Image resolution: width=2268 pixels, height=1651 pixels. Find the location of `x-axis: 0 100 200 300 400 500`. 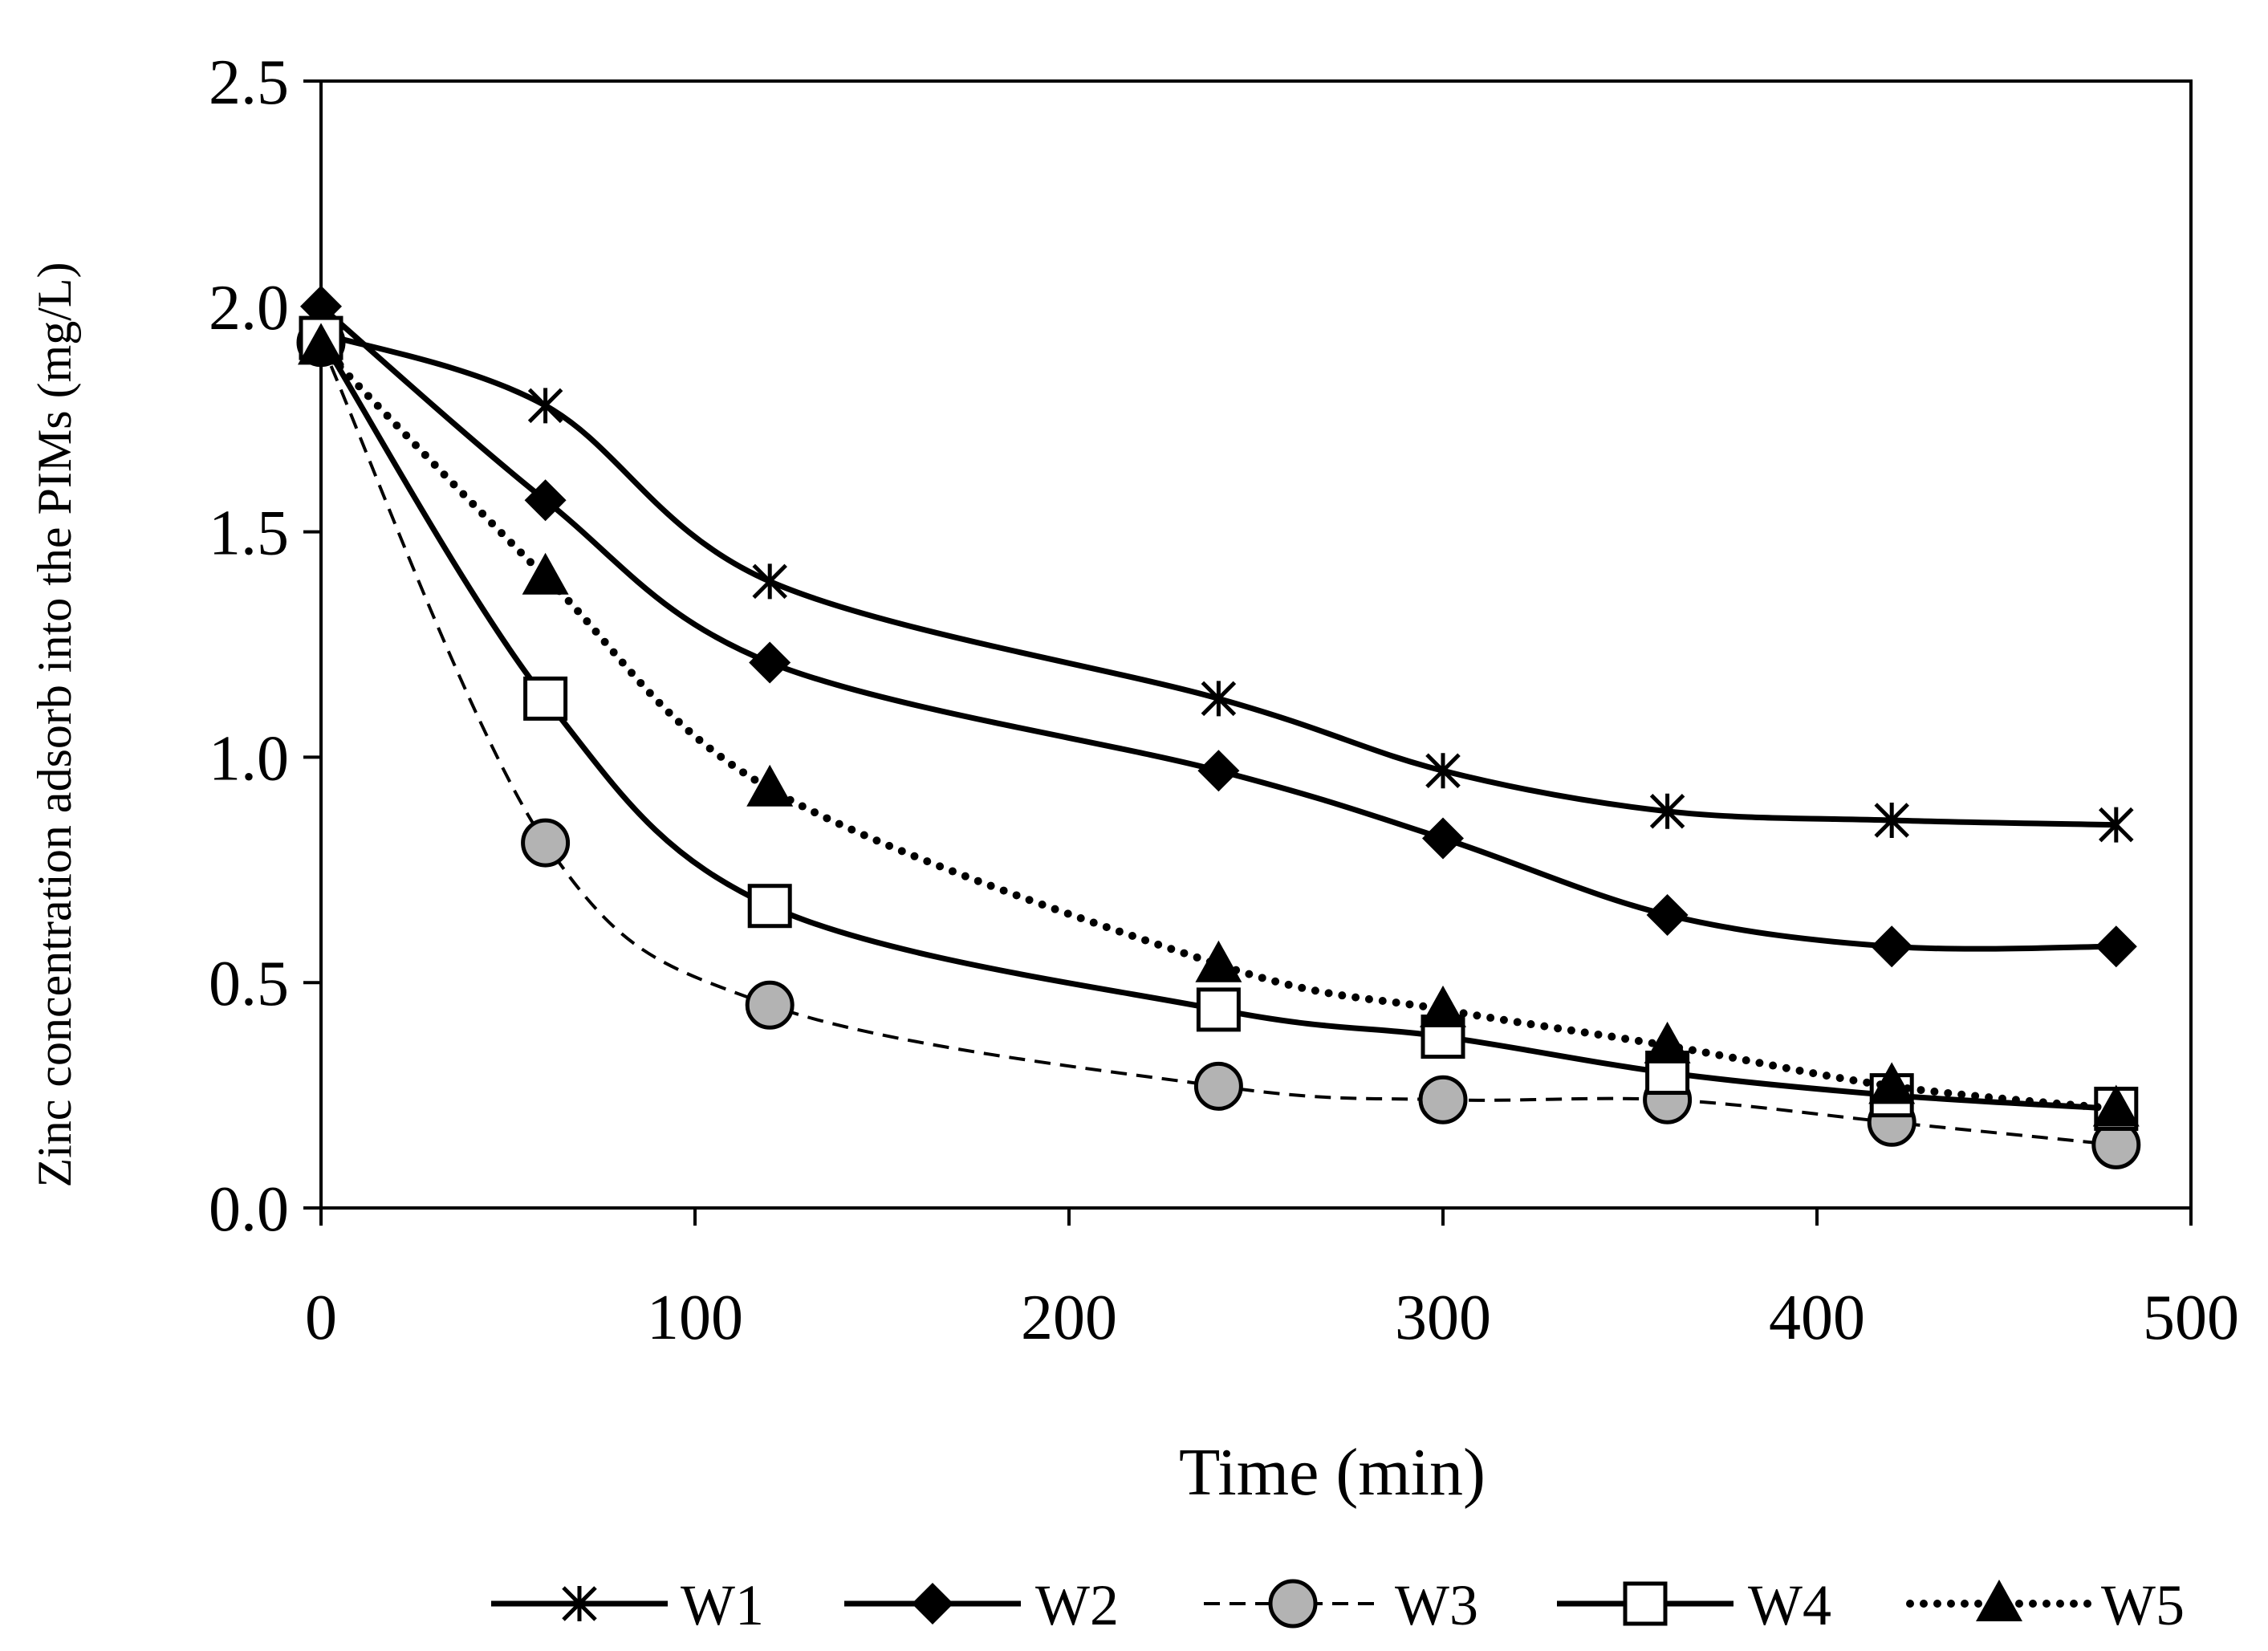

x-axis: 0 100 200 300 400 500 is located at coordinates (1272, 1280).